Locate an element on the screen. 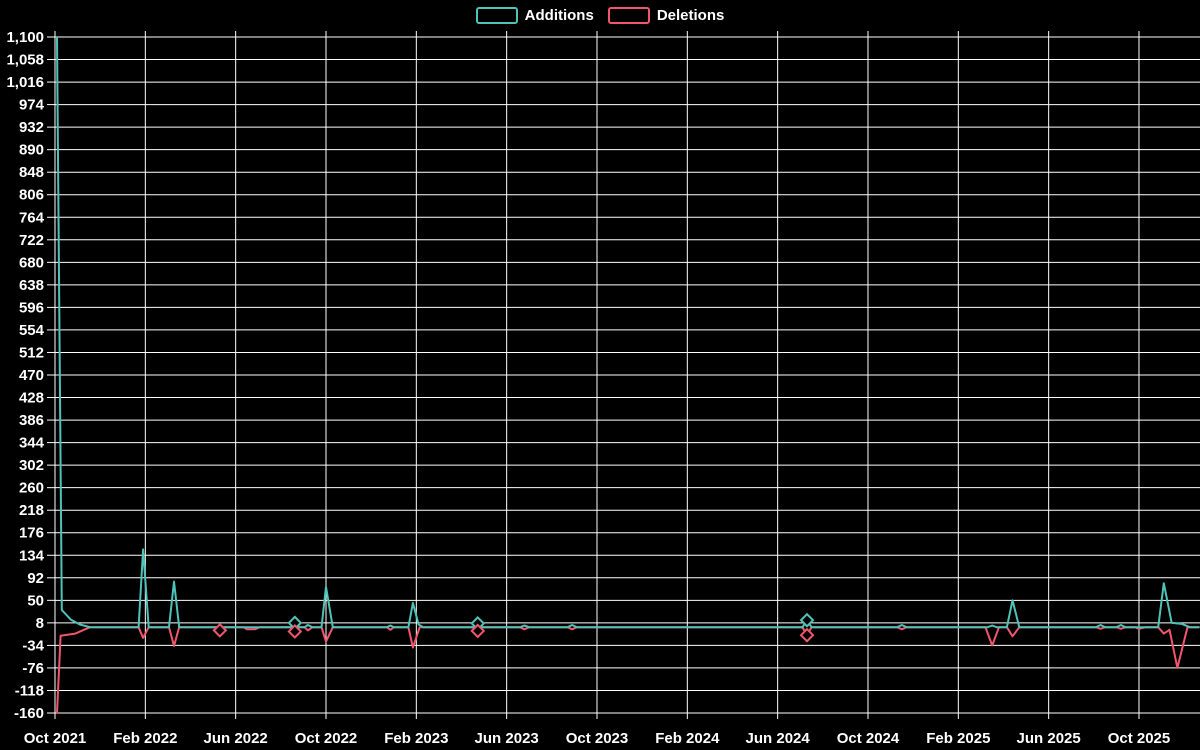 The width and height of the screenshot is (1200, 750). y-tick-label: 1,058 is located at coordinates (25, 60).